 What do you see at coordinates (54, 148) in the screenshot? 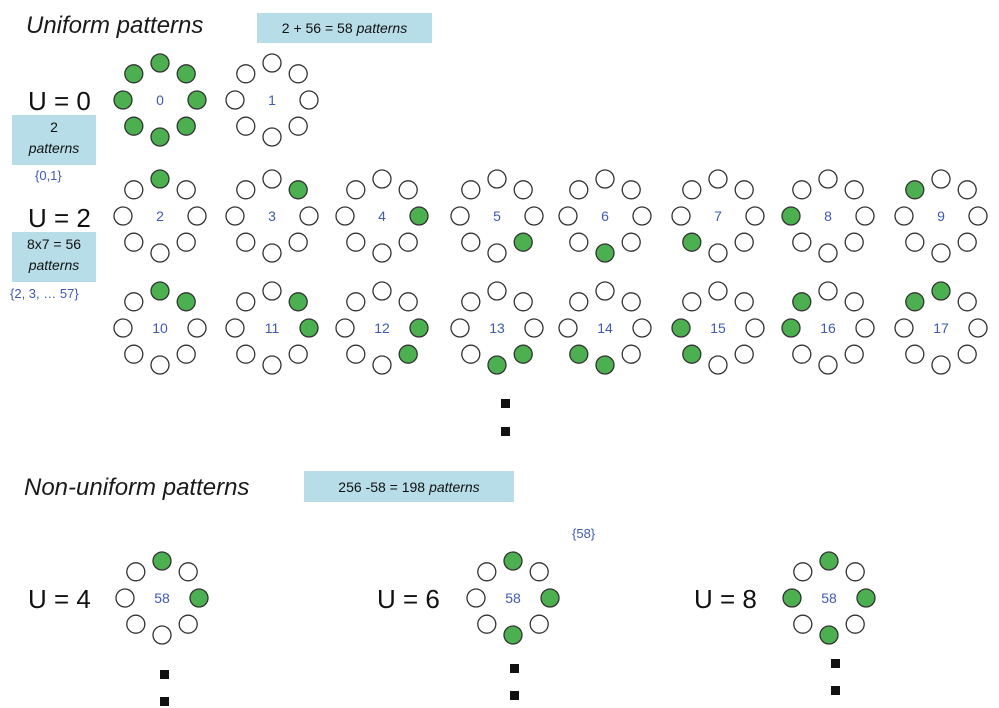
I see `u0-count-word: patterns` at bounding box center [54, 148].